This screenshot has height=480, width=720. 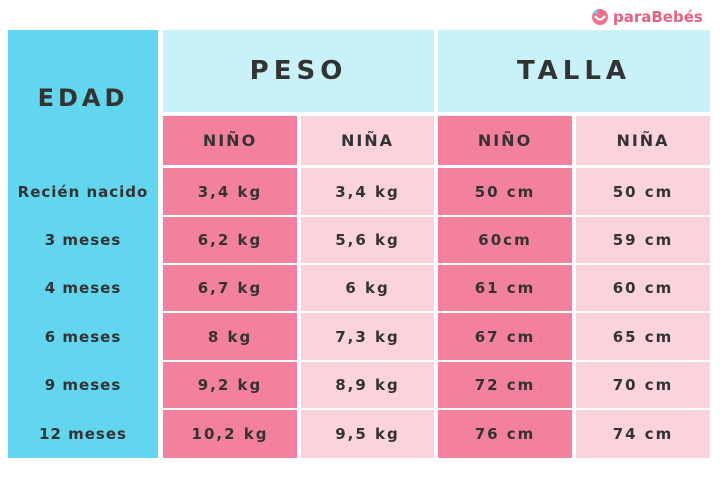 What do you see at coordinates (505, 240) in the screenshot?
I see `value-cell: 60cm` at bounding box center [505, 240].